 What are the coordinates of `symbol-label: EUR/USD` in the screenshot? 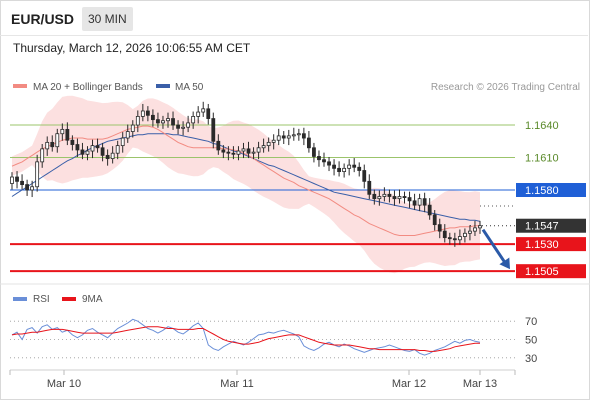 It's located at (43, 19).